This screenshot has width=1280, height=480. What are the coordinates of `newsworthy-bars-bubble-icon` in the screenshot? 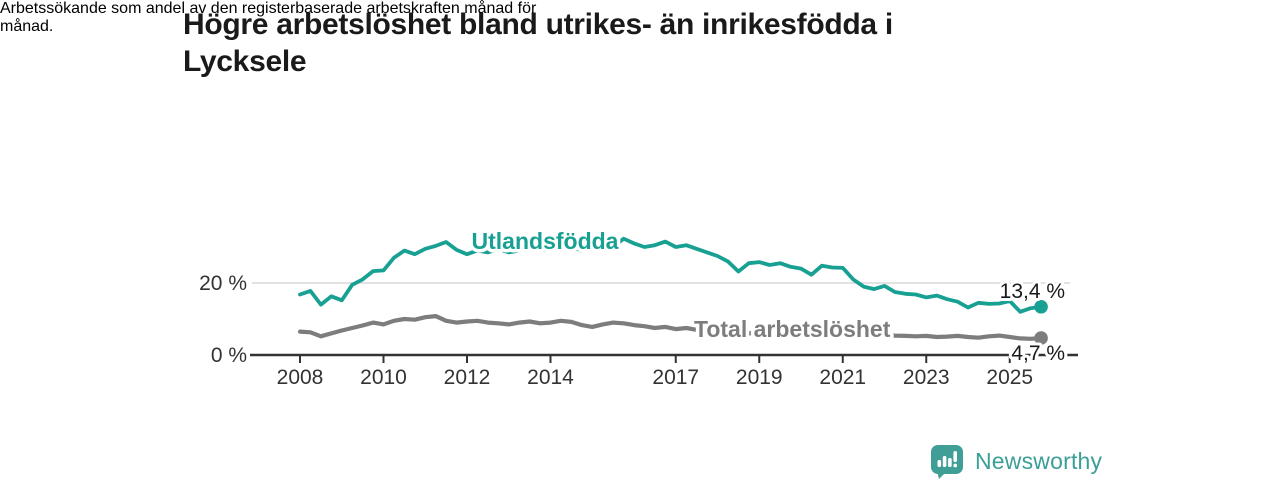 It's located at (947, 462).